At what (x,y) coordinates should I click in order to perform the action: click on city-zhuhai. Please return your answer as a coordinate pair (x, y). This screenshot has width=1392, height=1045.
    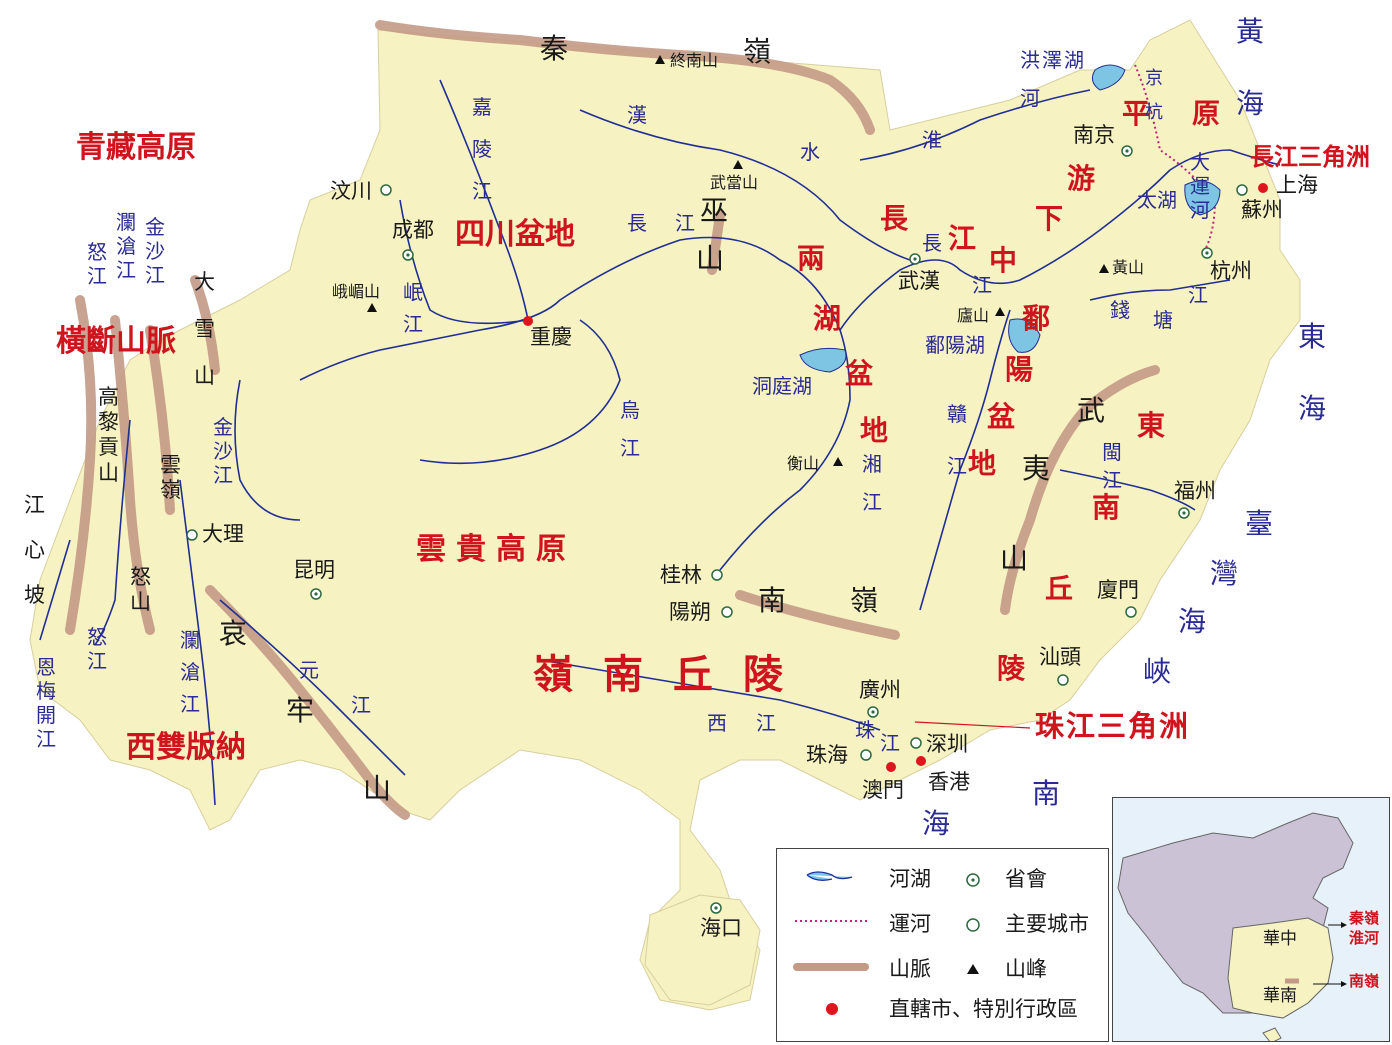
    Looking at the image, I should click on (866, 755).